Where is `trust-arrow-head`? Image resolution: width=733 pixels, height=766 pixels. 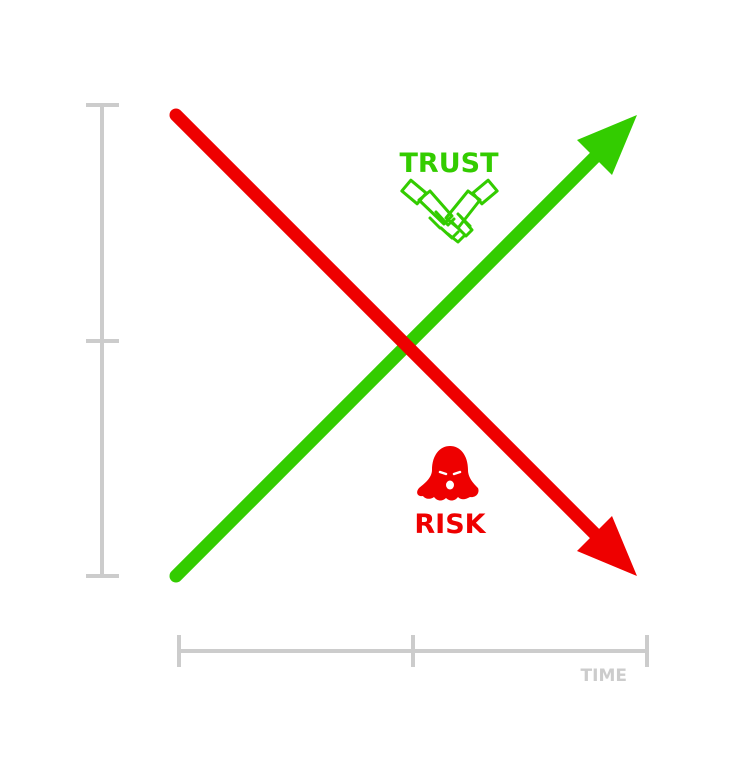 trust-arrow-head is located at coordinates (607, 145).